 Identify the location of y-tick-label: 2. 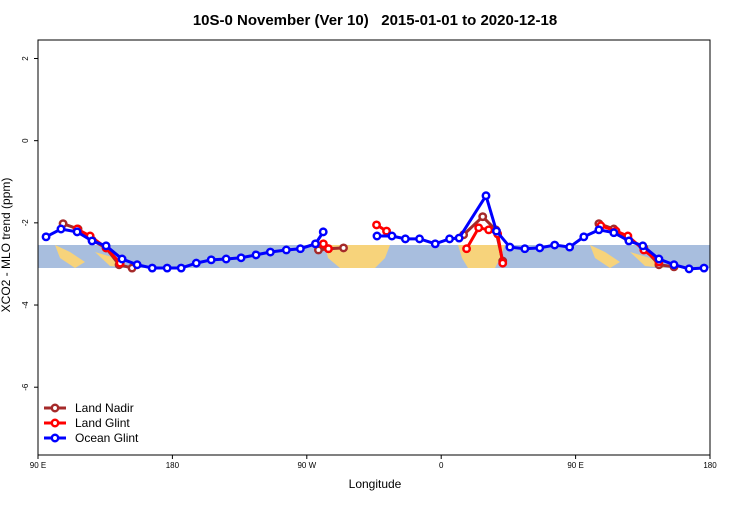
(25, 58).